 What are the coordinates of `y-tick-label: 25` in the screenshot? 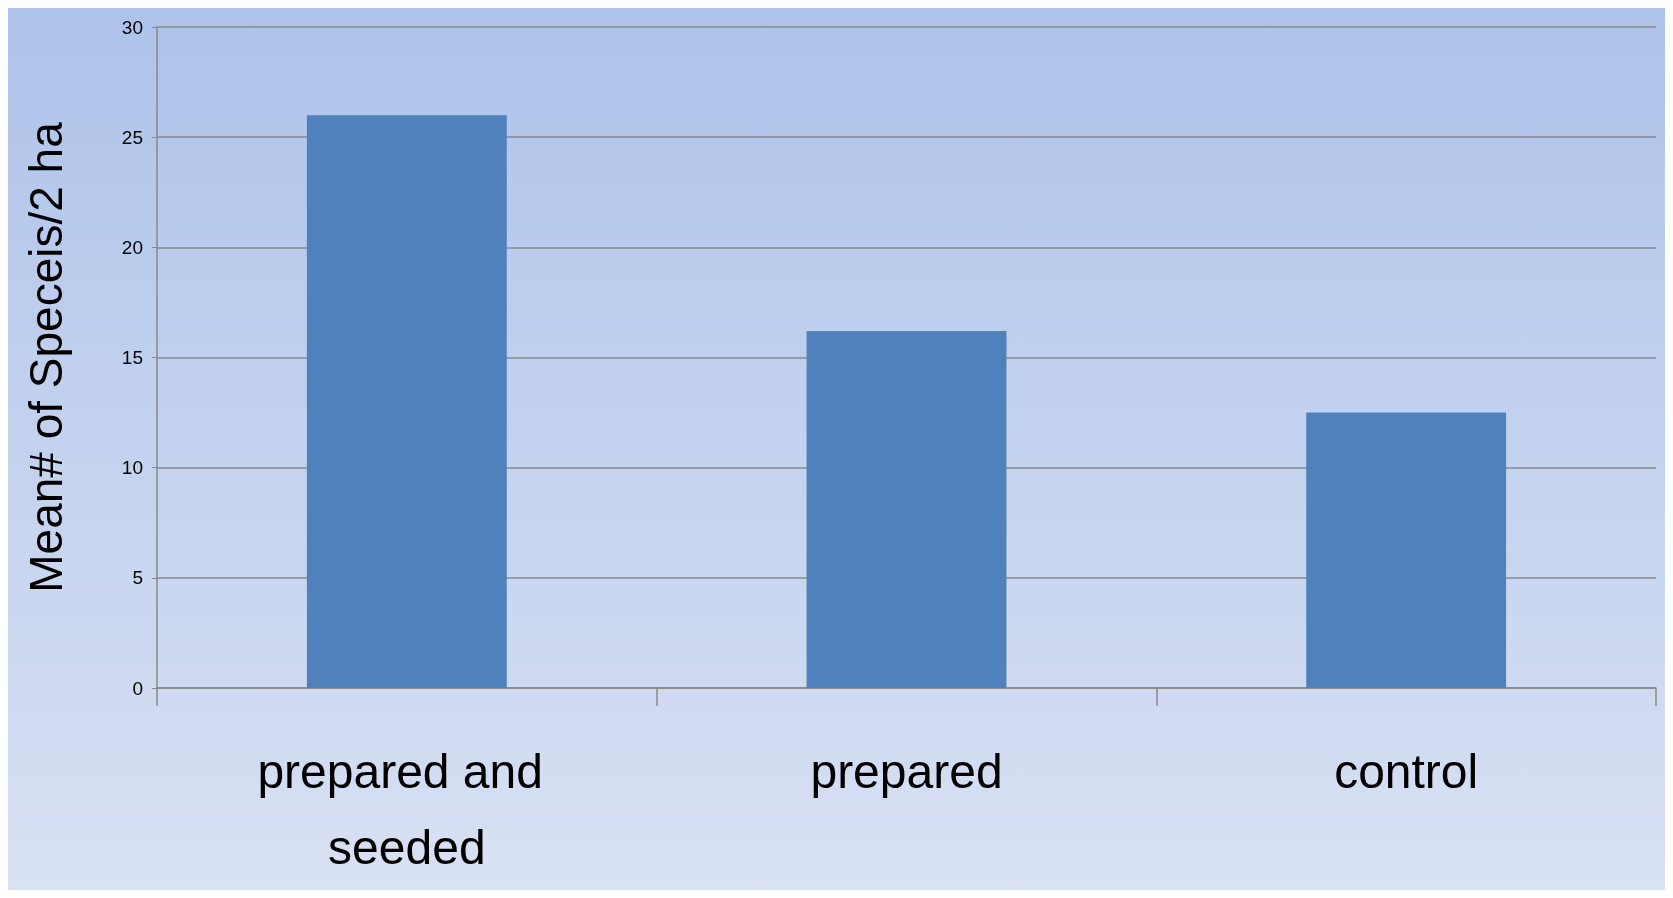 It's located at (132, 137).